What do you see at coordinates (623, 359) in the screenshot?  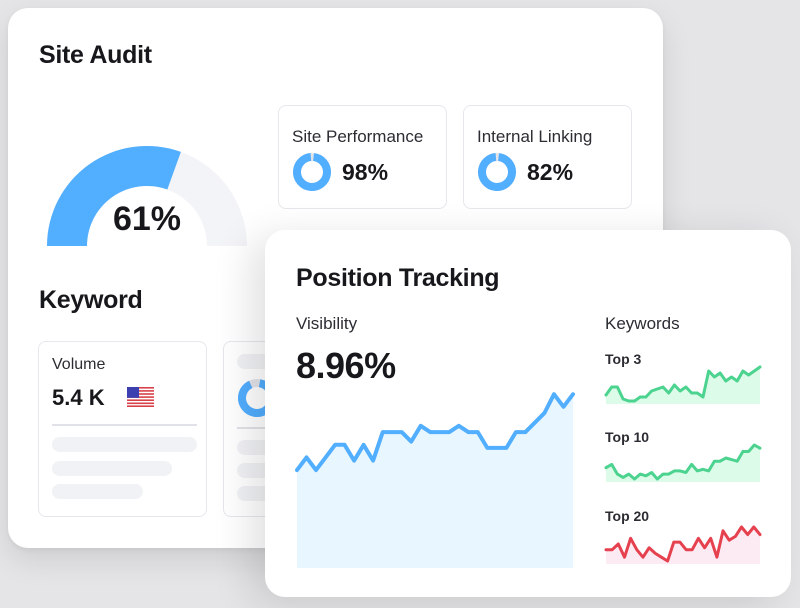 I see `top-3-label: Top 3` at bounding box center [623, 359].